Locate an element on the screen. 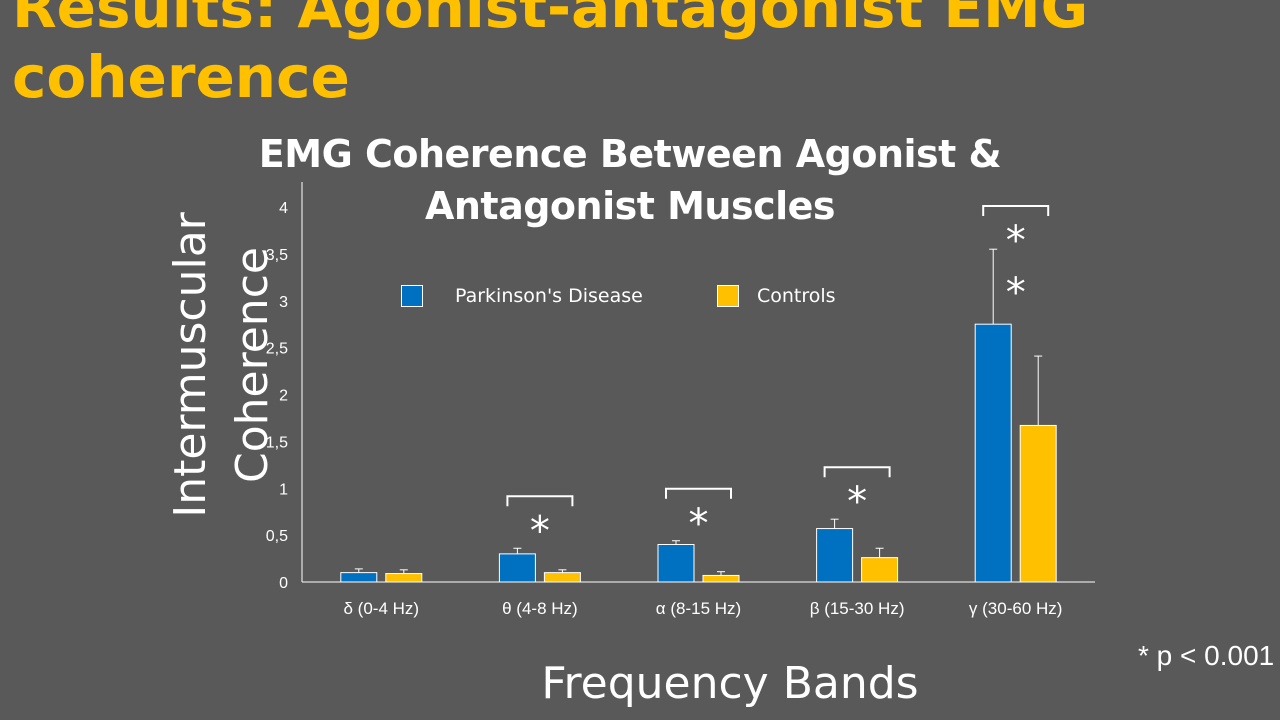 This screenshot has width=1280, height=720. x-tick-label: δ (0-4 Hz) is located at coordinates (382, 608).